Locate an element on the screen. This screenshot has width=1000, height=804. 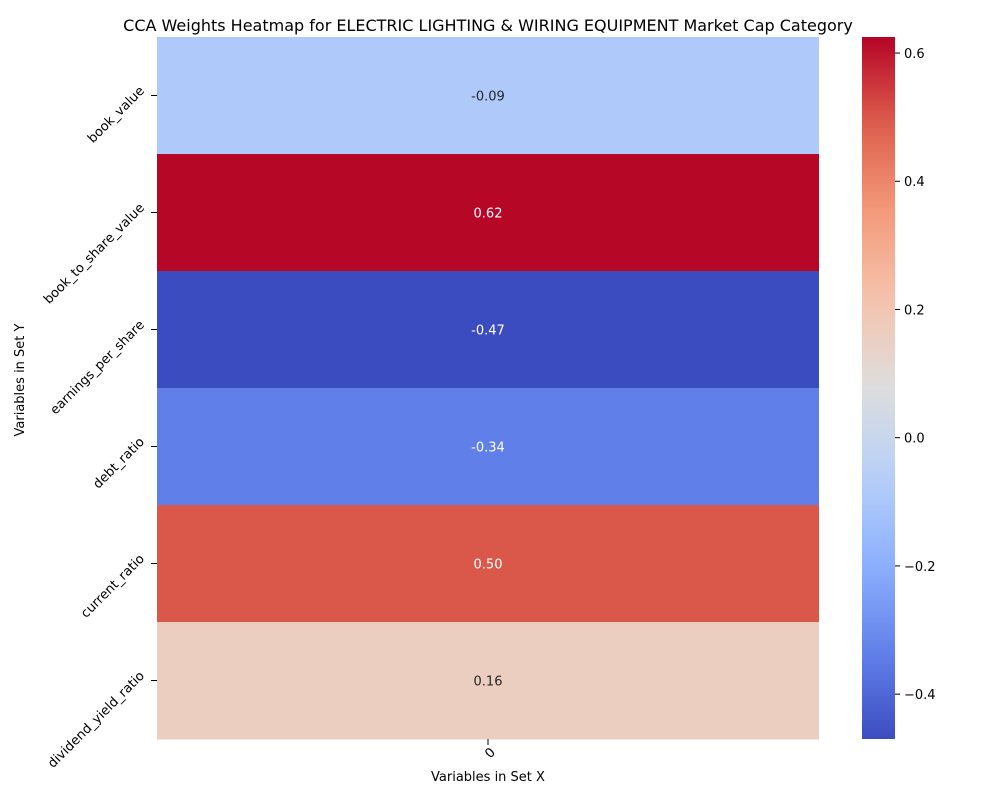
cell-value-label: -0.47 is located at coordinates (488, 331).